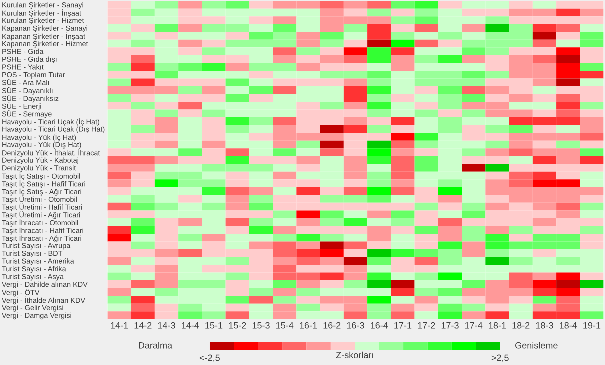 The image size is (605, 365). What do you see at coordinates (309, 325) in the screenshot?
I see `x-tick-label: 16-1` at bounding box center [309, 325].